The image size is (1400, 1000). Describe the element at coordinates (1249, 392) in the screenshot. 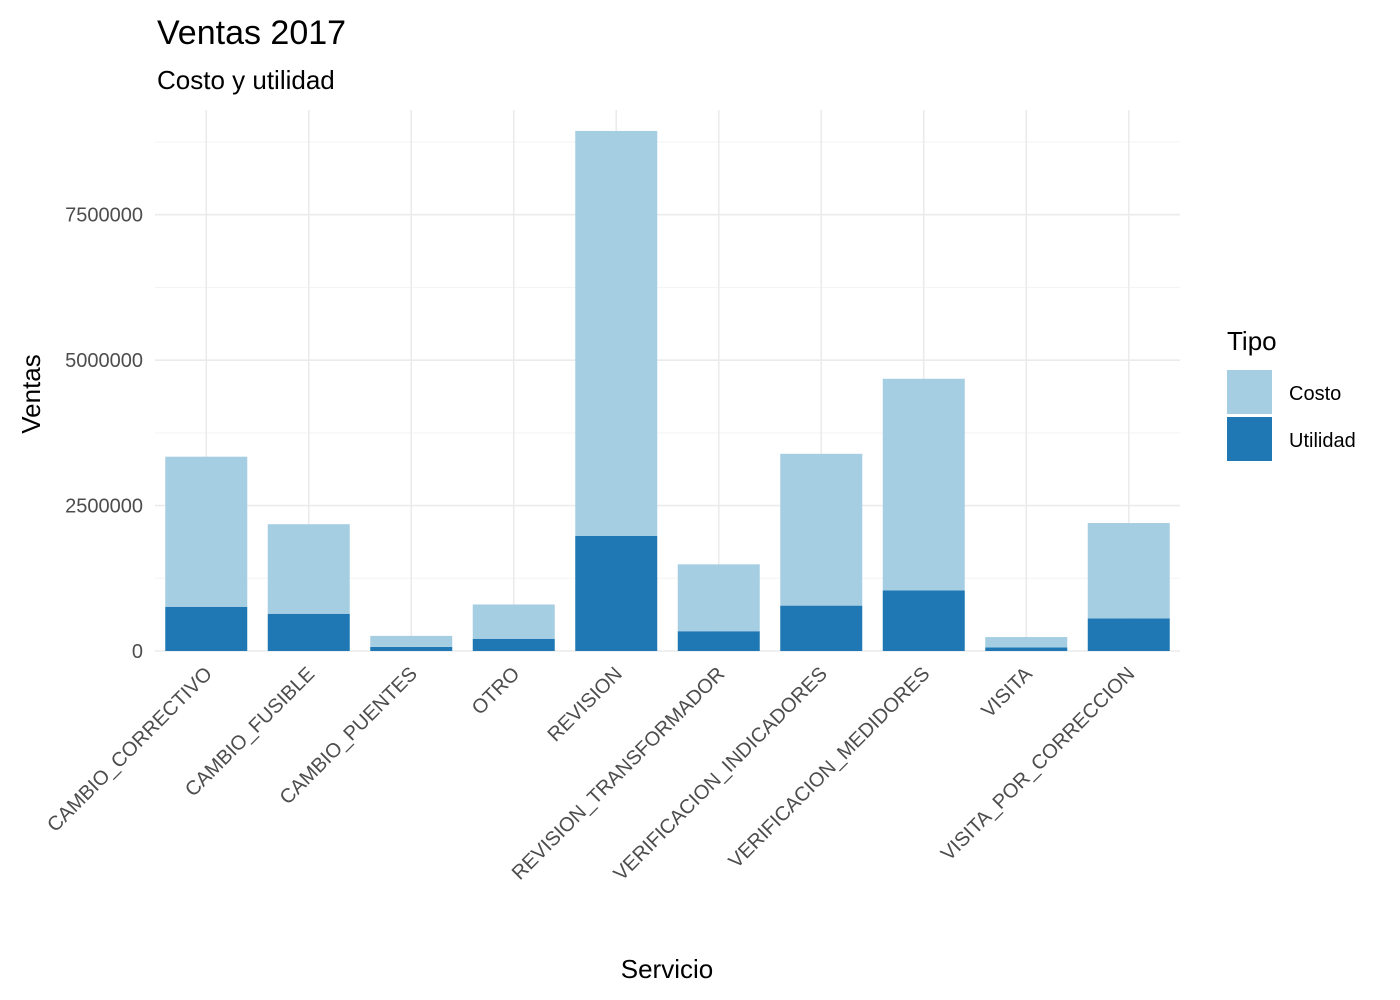

I see `legend-key-costo` at that location.